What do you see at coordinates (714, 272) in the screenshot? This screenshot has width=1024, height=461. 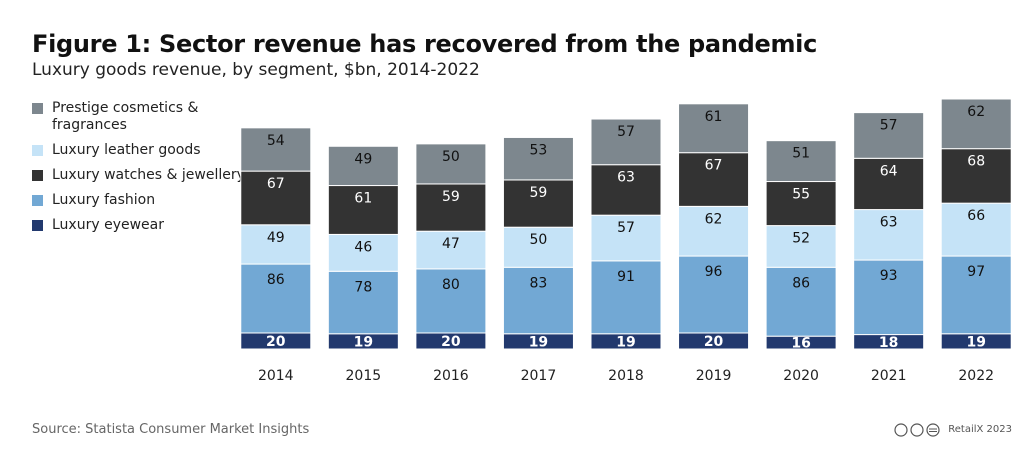 I see `data-label: 96` at bounding box center [714, 272].